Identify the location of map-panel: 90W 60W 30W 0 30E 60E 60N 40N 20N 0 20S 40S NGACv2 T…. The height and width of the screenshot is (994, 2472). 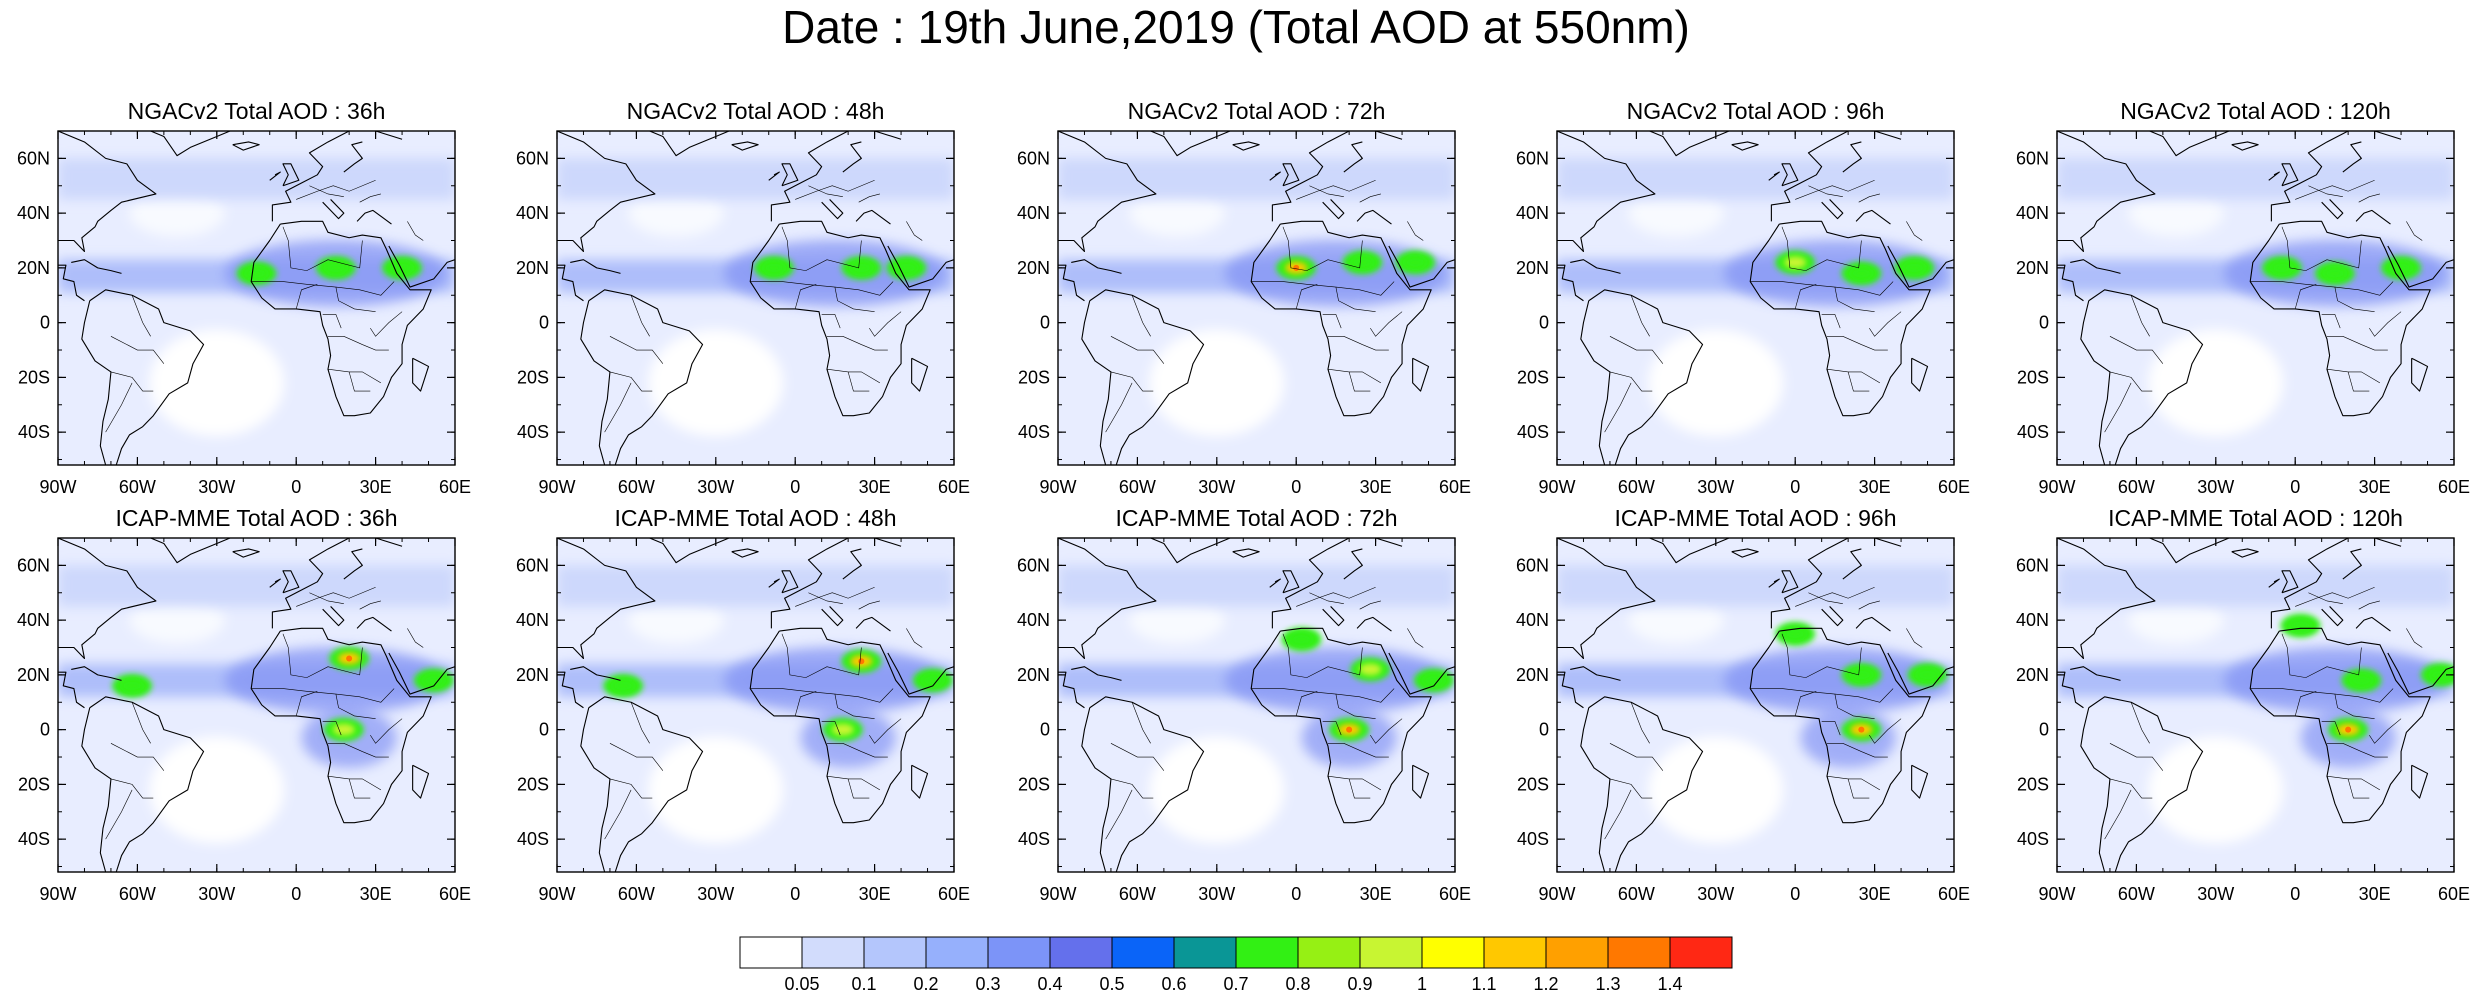
(743, 297).